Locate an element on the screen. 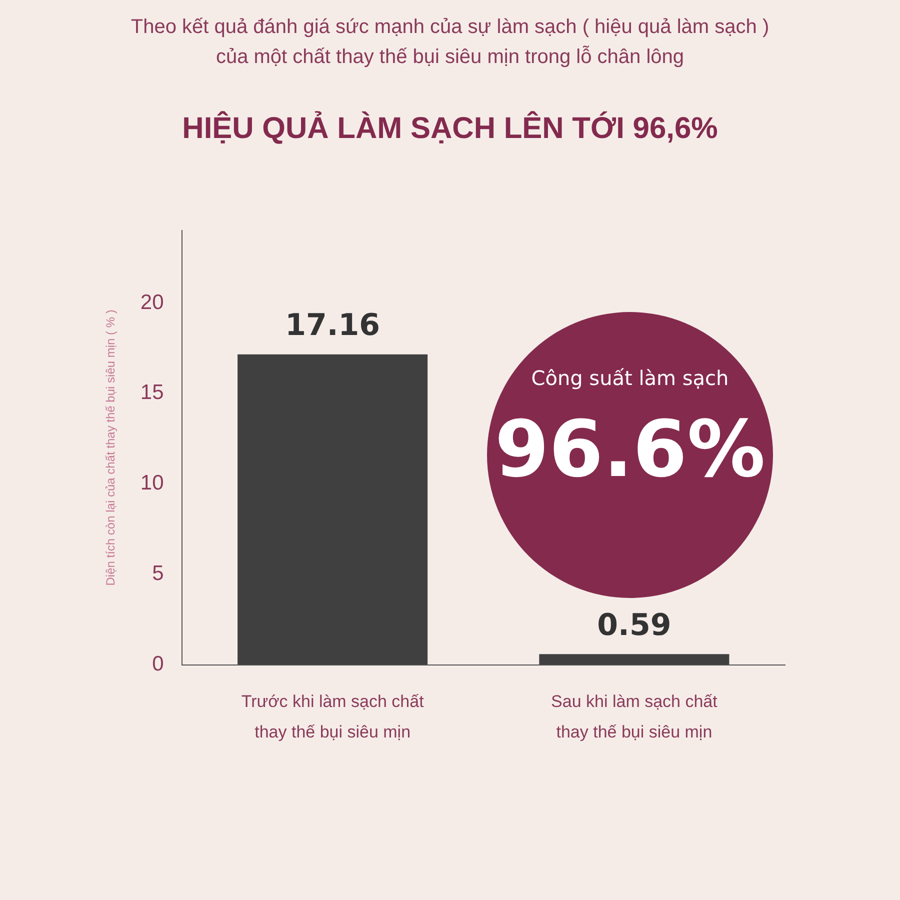 The image size is (900, 900). y-tick-label: 15 is located at coordinates (152, 392).